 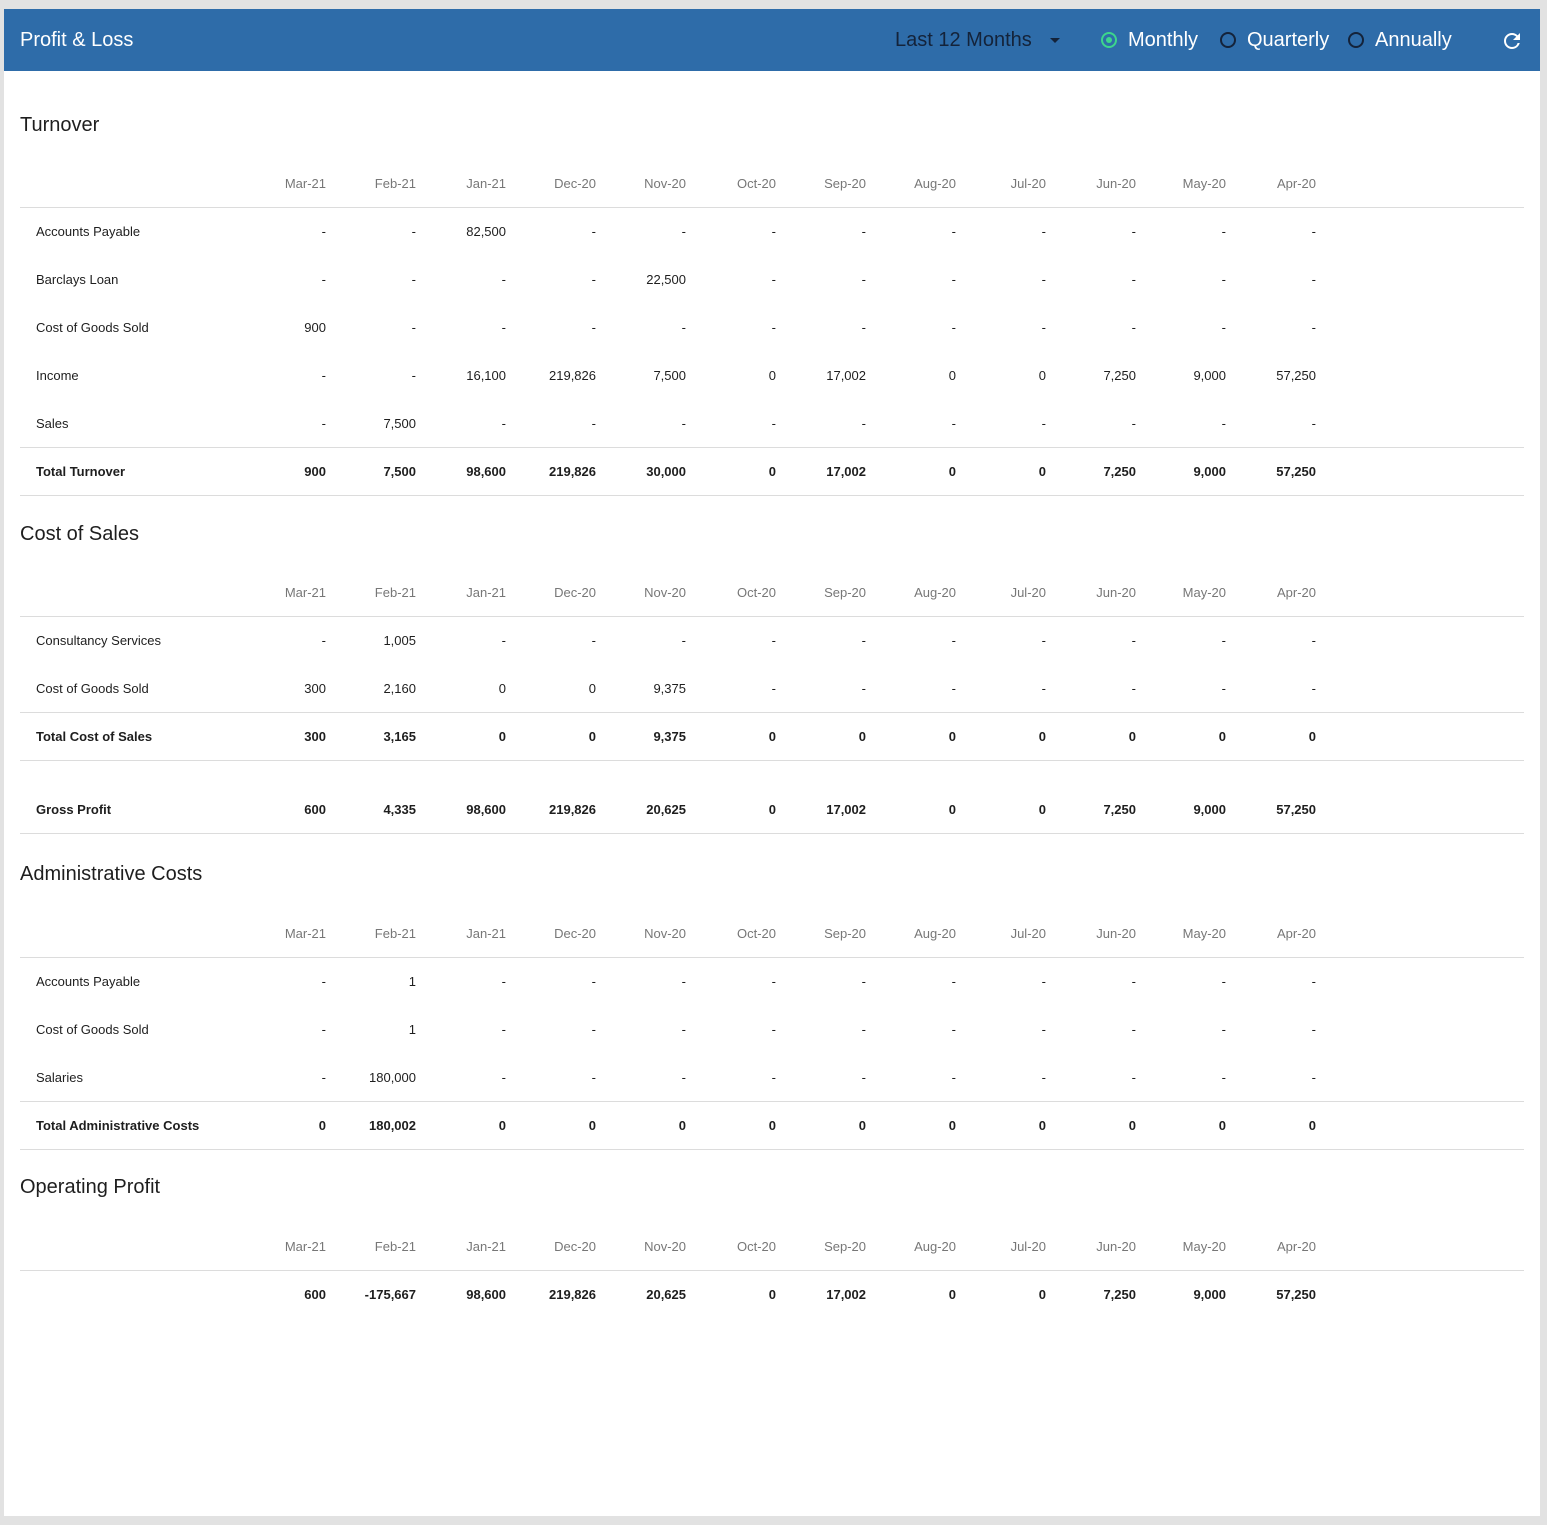 What do you see at coordinates (315, 327) in the screenshot?
I see `cell-value: 900` at bounding box center [315, 327].